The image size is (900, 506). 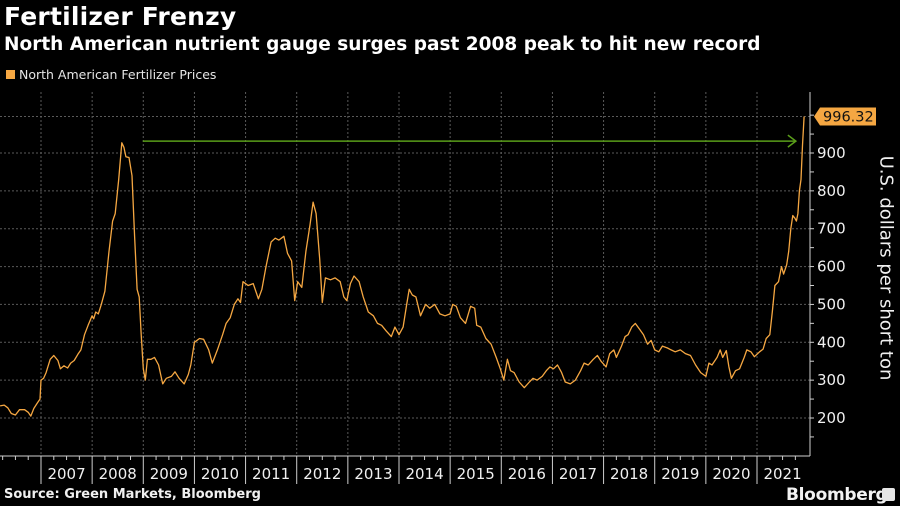 I want to click on x-tick-label: 2010, so click(x=220, y=474).